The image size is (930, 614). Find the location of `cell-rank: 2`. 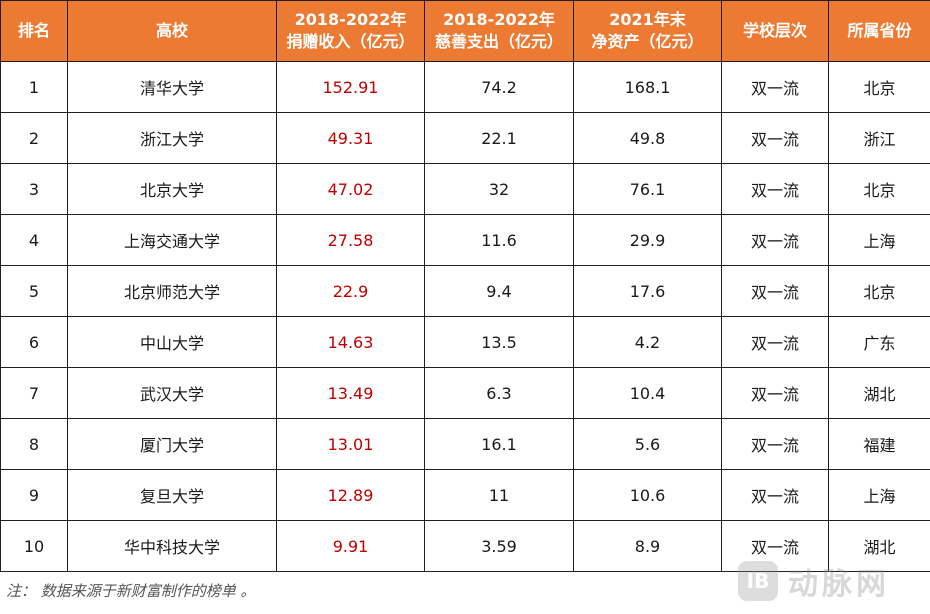

cell-rank: 2 is located at coordinates (34, 138).